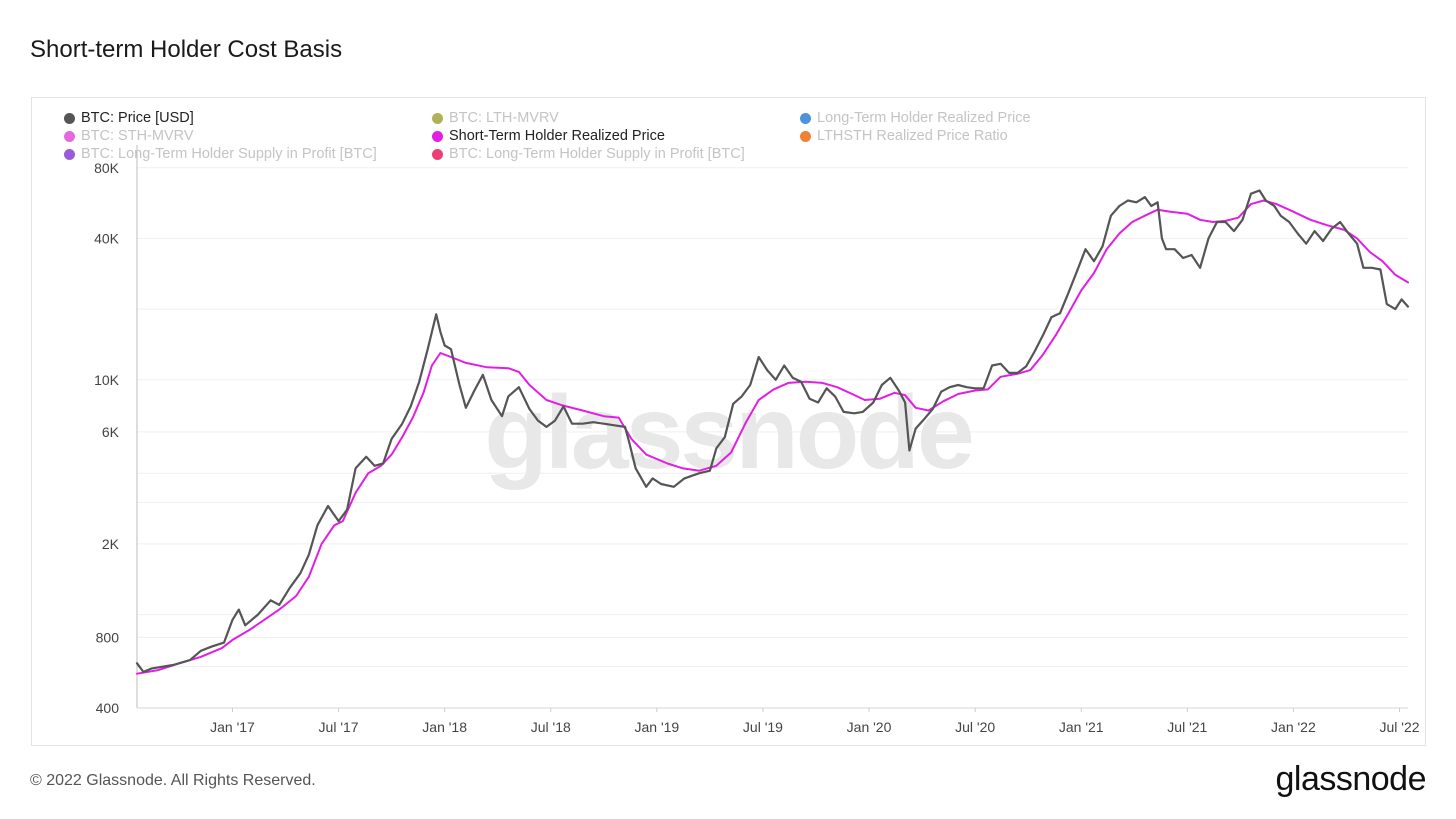  What do you see at coordinates (1350, 779) in the screenshot?
I see `glassnode-logo: glassnode` at bounding box center [1350, 779].